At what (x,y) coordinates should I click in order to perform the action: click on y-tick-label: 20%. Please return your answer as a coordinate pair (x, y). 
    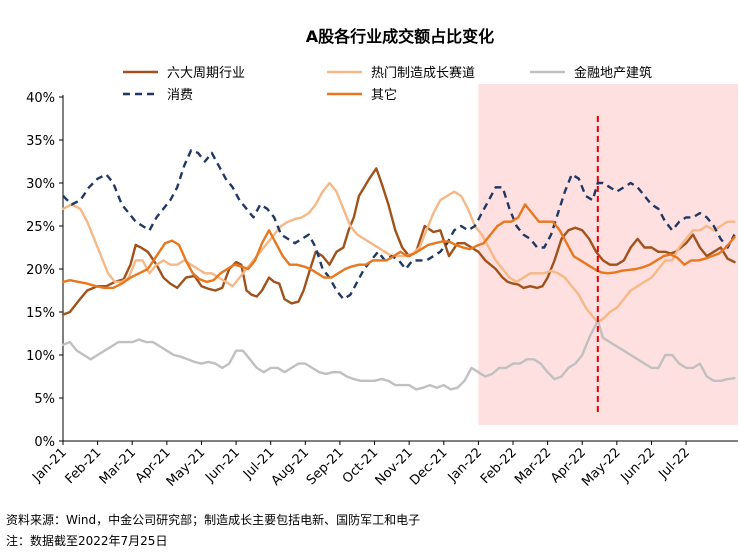
    Looking at the image, I should click on (40, 270).